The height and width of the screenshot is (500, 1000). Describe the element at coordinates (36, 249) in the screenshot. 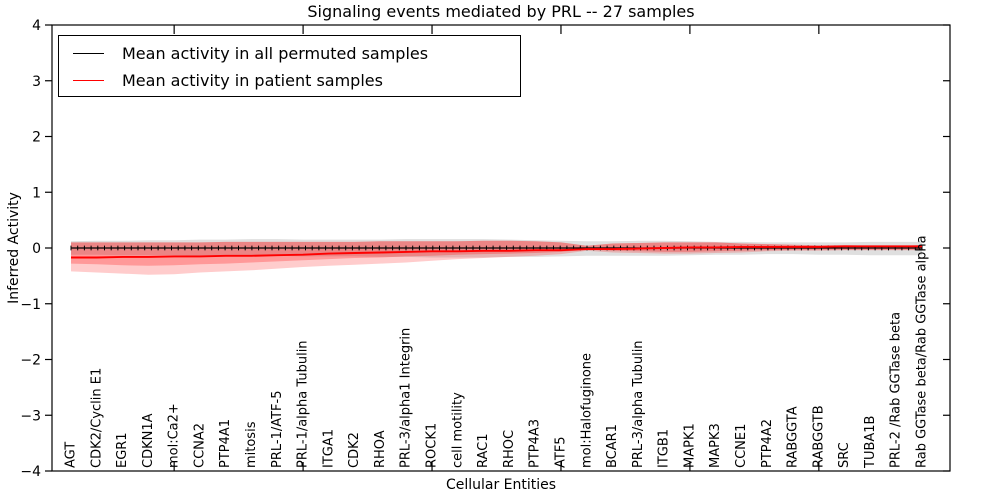

I see `y-tick-label: 0` at that location.